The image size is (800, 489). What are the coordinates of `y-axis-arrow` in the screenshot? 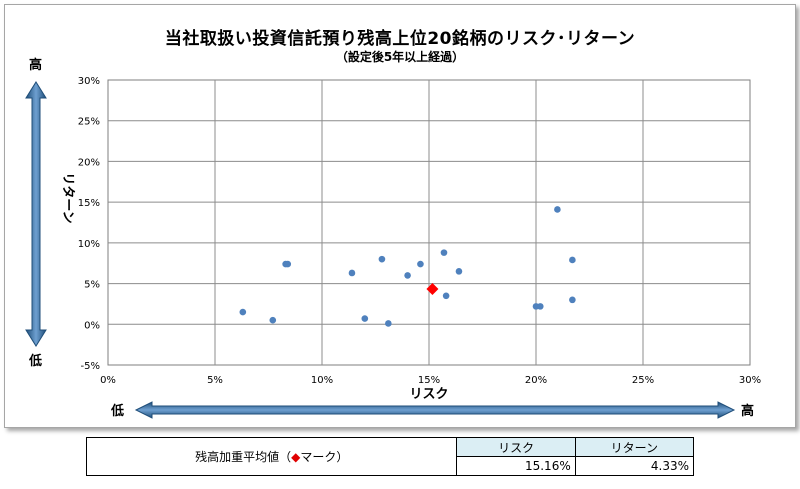 It's located at (36, 214).